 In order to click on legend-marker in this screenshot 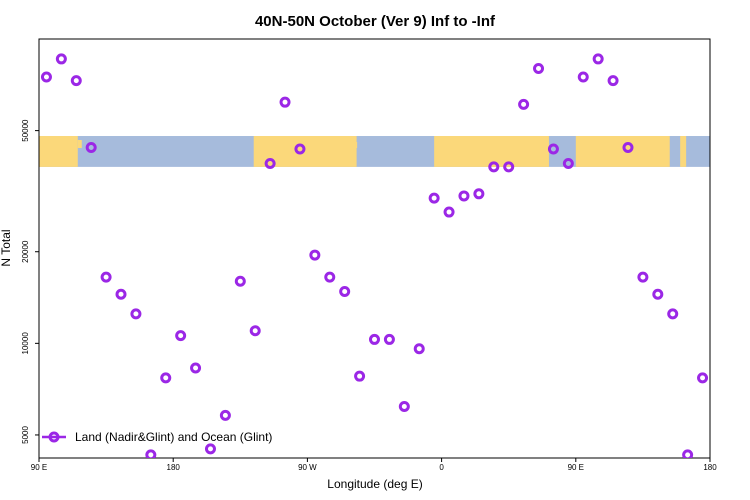, I will do `click(54, 437)`.